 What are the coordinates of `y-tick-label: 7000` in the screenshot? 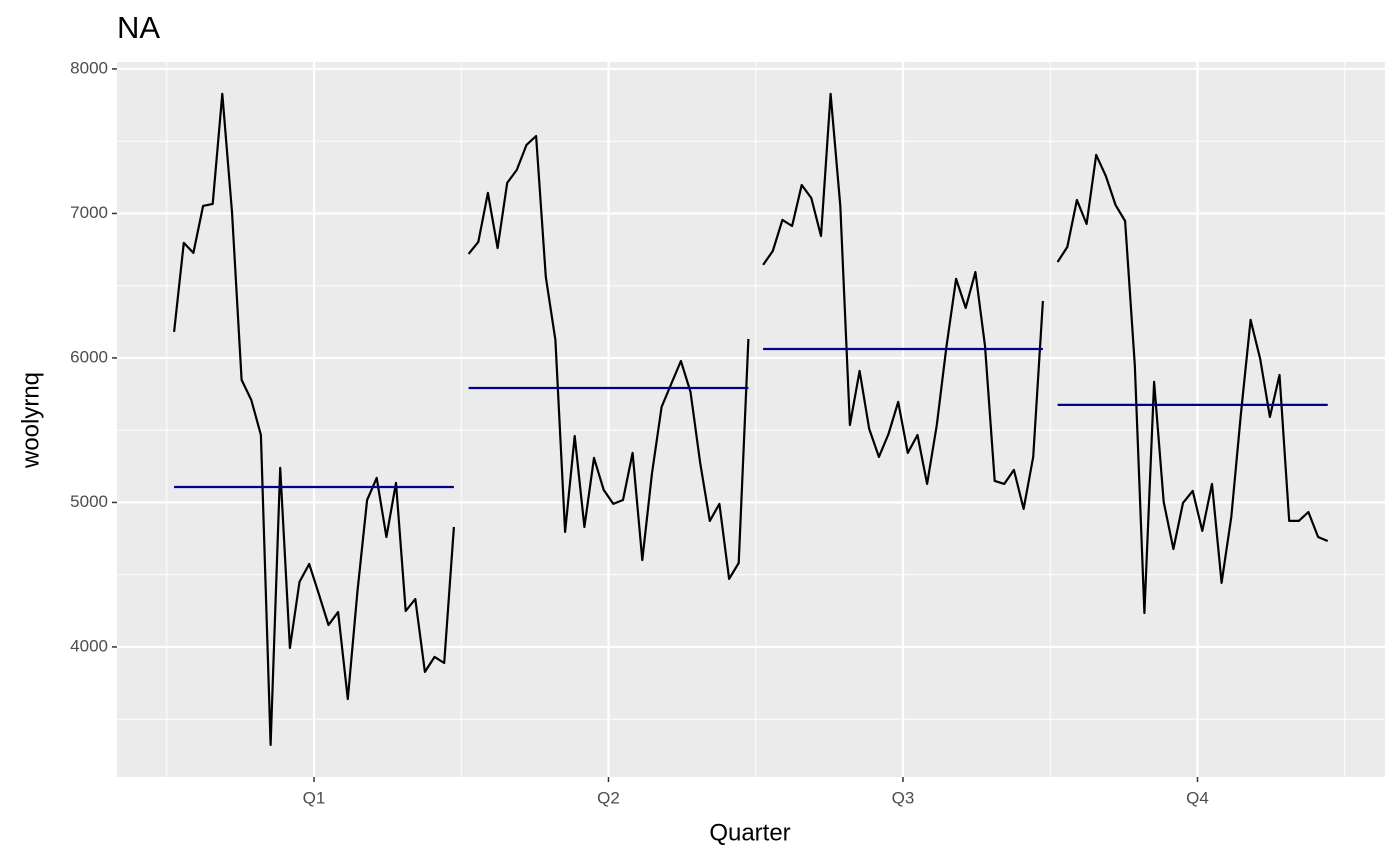 It's located at (89, 212).